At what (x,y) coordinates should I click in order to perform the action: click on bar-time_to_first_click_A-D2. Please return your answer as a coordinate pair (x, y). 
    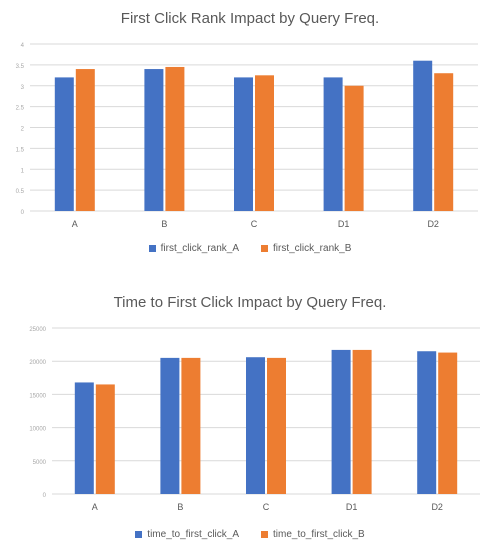
    Looking at the image, I should click on (427, 422).